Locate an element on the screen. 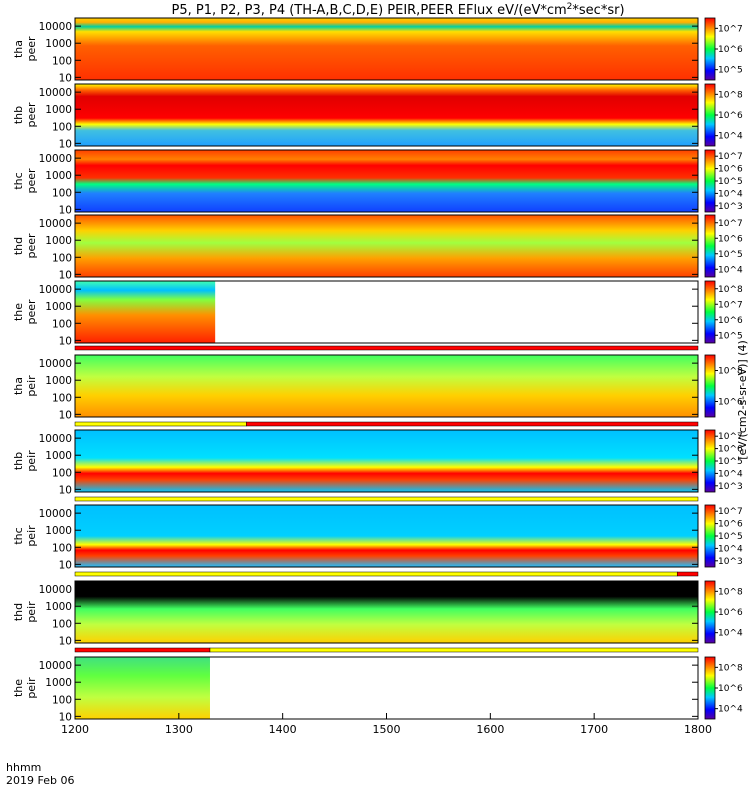 The height and width of the screenshot is (800, 750). panel-ylabel: thcpeer is located at coordinates (25, 181).